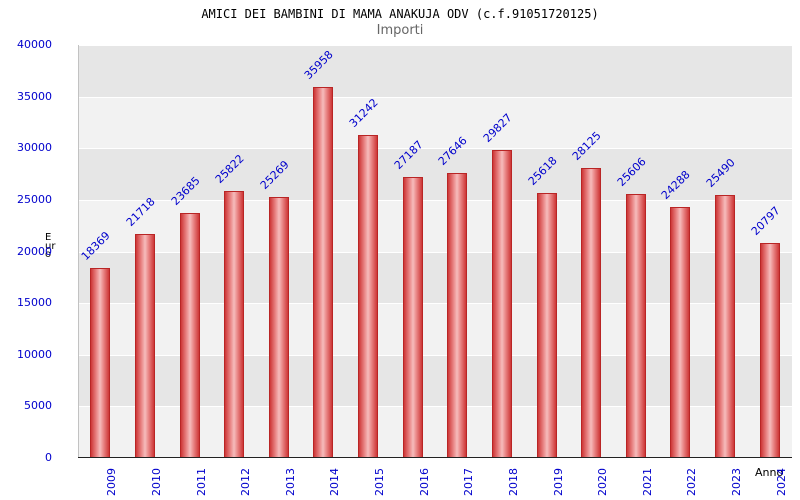  What do you see at coordinates (513, 482) in the screenshot?
I see `x-tick-label: 2018` at bounding box center [513, 482].